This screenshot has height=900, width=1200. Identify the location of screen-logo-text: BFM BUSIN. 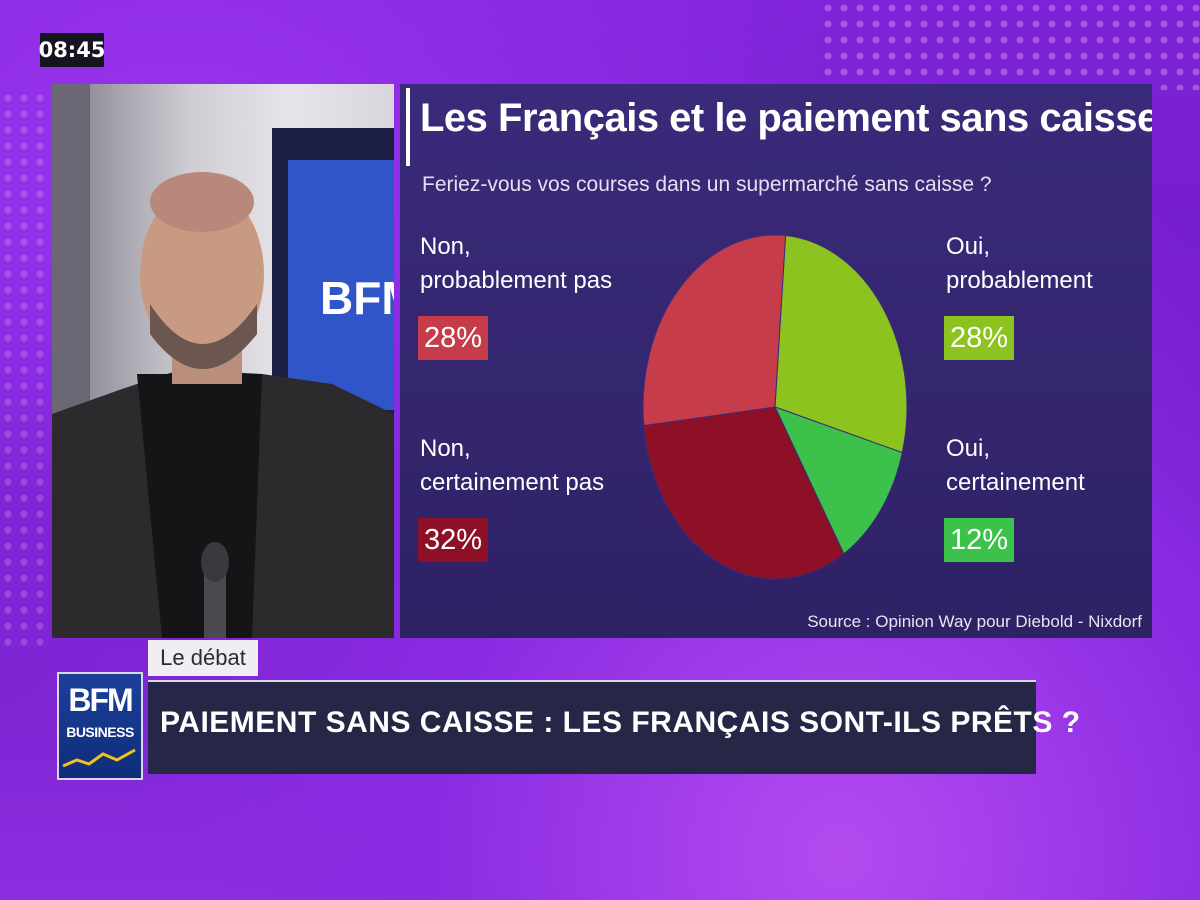
(357, 298).